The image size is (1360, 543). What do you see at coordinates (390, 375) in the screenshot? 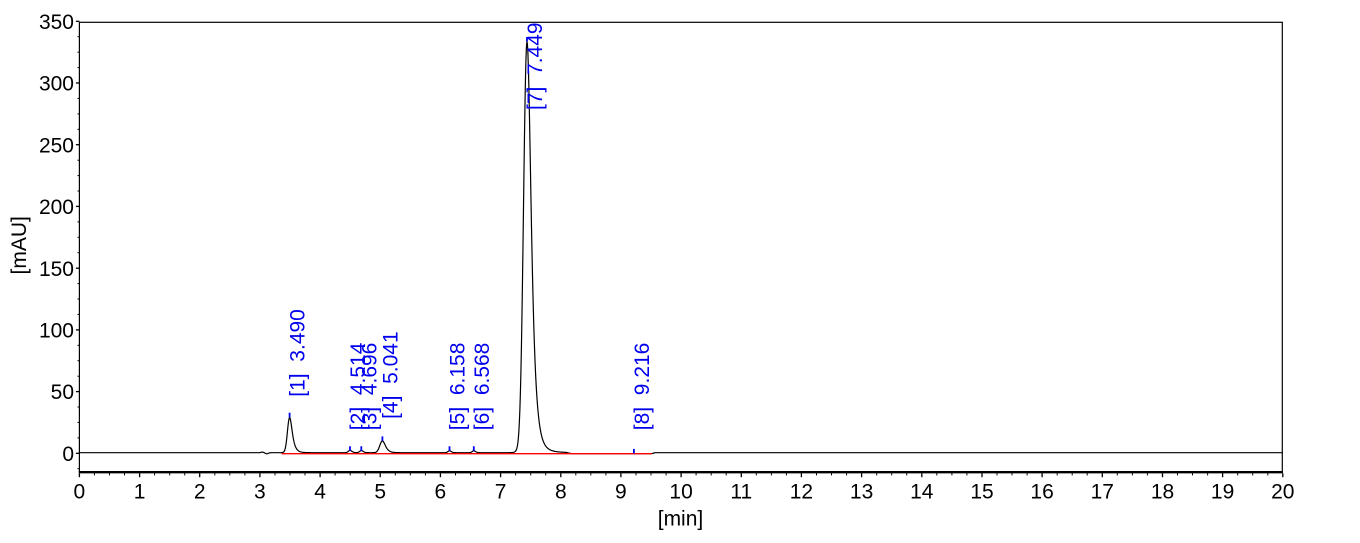
I see `svg-text: [4] 5.041` at bounding box center [390, 375].